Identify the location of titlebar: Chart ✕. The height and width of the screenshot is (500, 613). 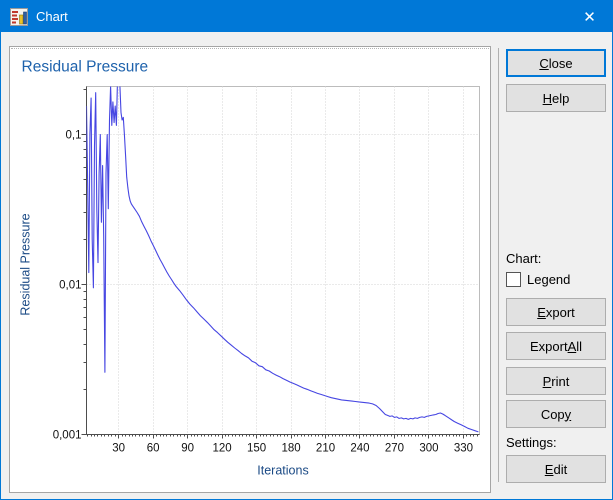
(306, 16).